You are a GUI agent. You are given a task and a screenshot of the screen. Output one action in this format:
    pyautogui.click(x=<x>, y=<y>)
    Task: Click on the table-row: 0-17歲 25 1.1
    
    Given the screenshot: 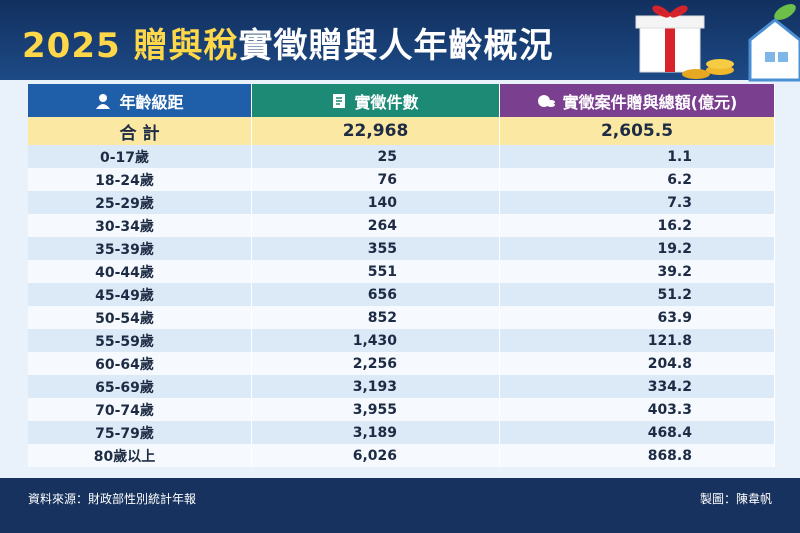 What is the action you would take?
    pyautogui.click(x=401, y=156)
    